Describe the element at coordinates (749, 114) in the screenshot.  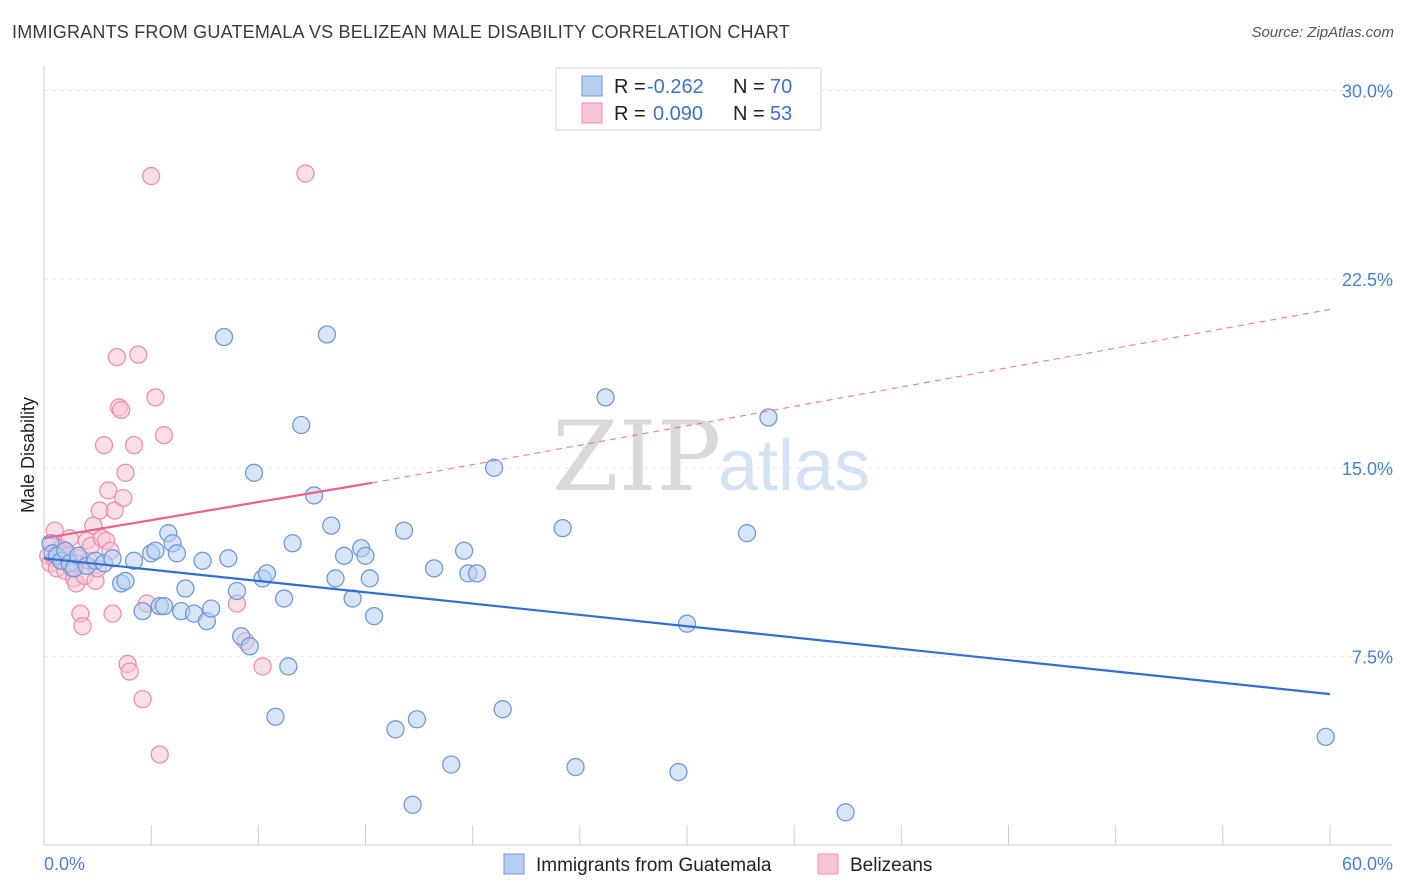
I see `legend-n-label-2: N =` at that location.